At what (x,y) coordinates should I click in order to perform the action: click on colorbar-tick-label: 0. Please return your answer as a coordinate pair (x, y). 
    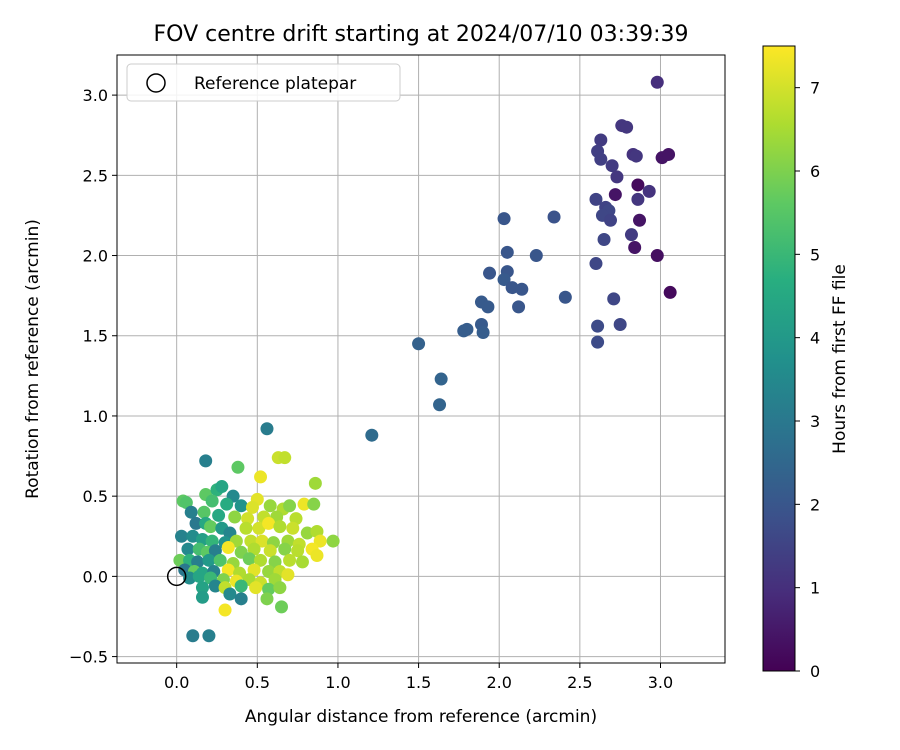
    Looking at the image, I should click on (815, 671).